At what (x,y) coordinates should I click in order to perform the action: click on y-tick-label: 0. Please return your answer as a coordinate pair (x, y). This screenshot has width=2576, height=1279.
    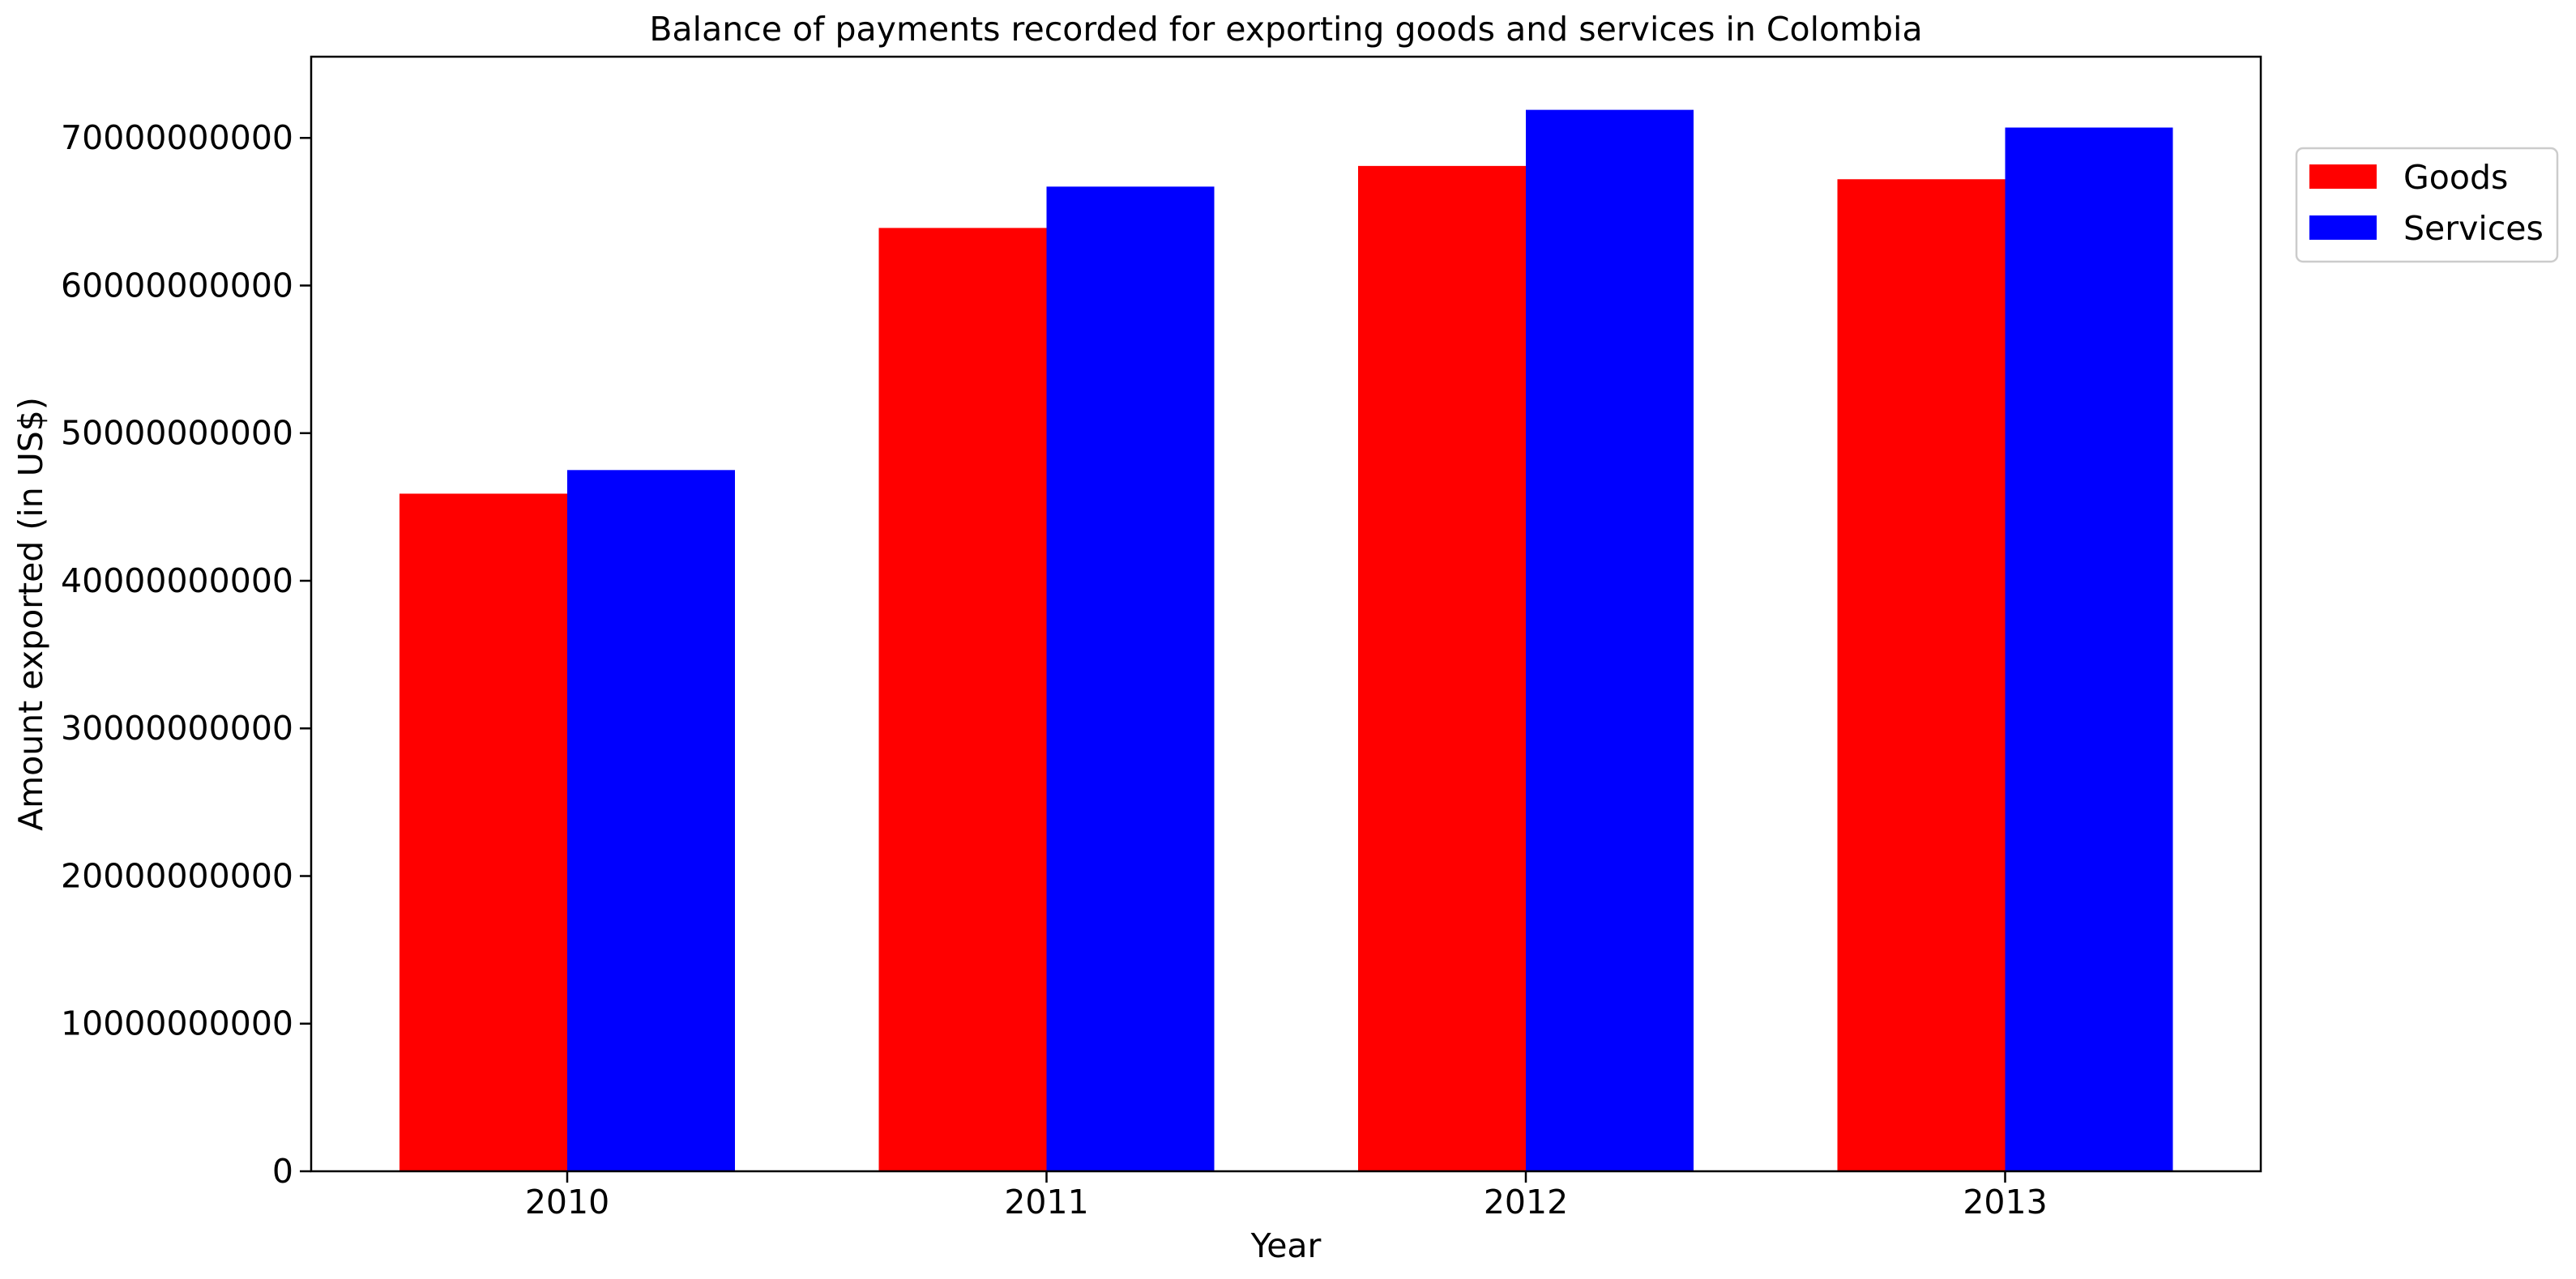
    Looking at the image, I should click on (282, 1171).